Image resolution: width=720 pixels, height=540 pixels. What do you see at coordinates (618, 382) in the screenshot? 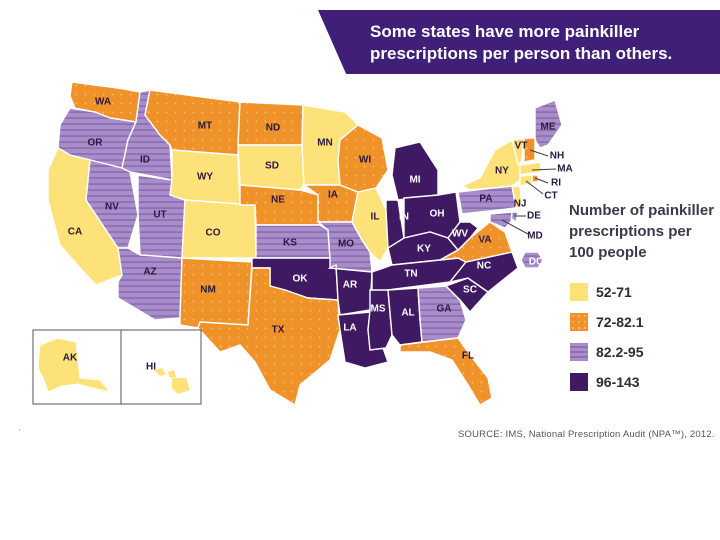
I see `legend-label: 96-143` at bounding box center [618, 382].